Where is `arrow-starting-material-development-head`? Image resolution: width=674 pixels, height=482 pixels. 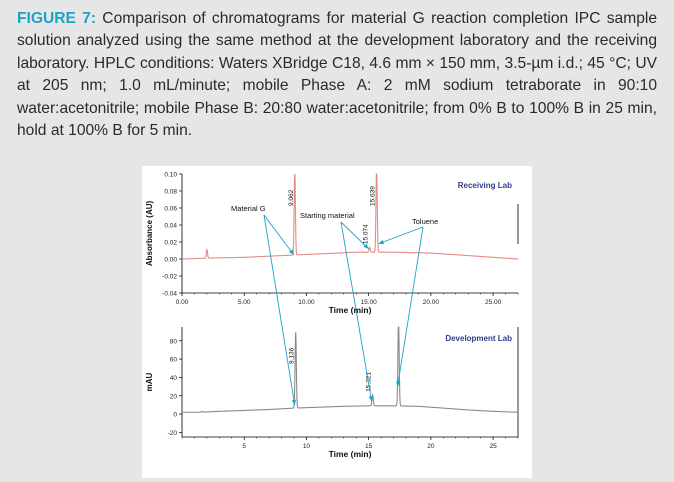
arrow-starting-material-development-head is located at coordinates (370, 398).